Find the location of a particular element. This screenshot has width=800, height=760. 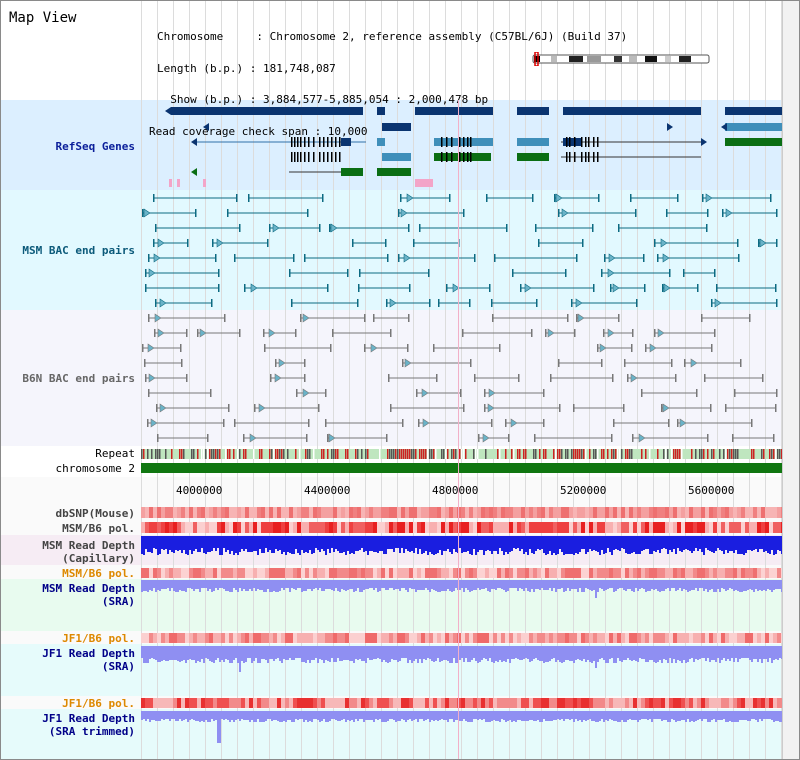

jf1-read-depth-sra-plot is located at coordinates (461, 660).